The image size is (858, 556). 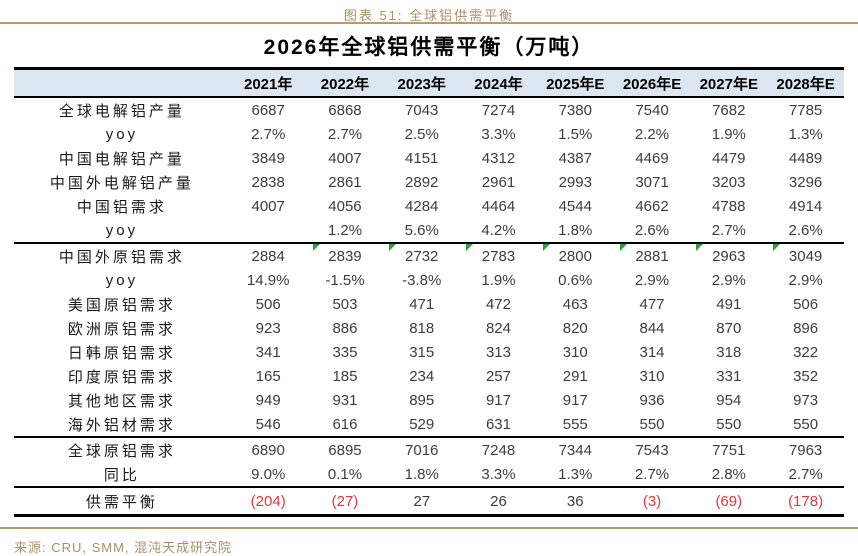 I want to click on value-cell: 0.6%, so click(x=575, y=280).